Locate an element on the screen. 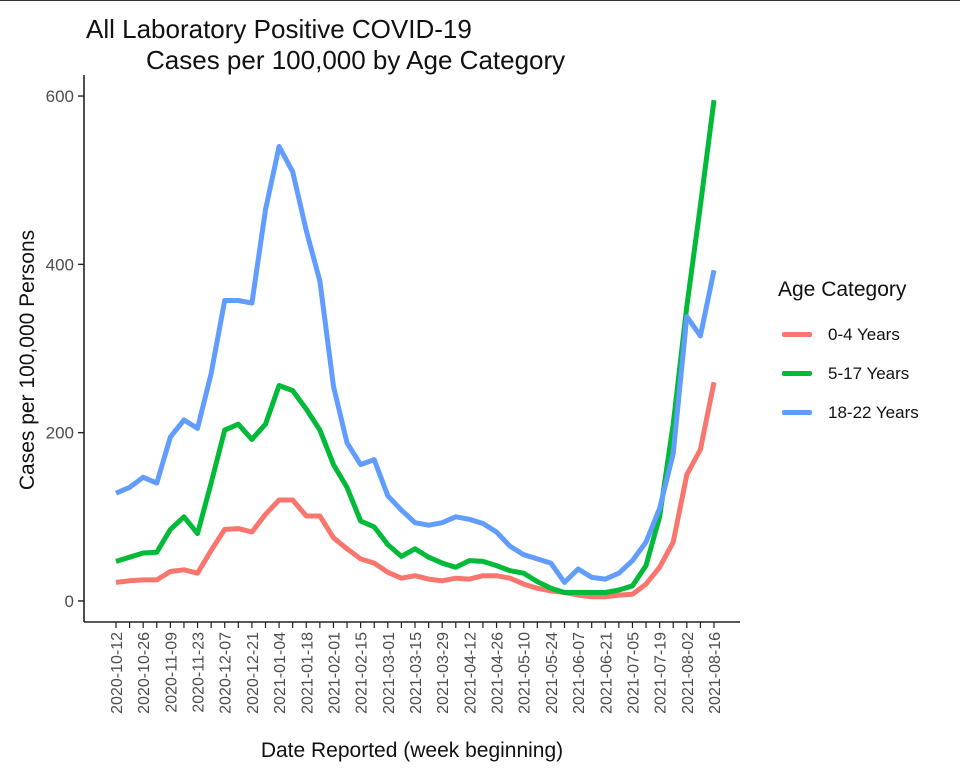  x-tick-label: 2021-08-02 is located at coordinates (688, 673).